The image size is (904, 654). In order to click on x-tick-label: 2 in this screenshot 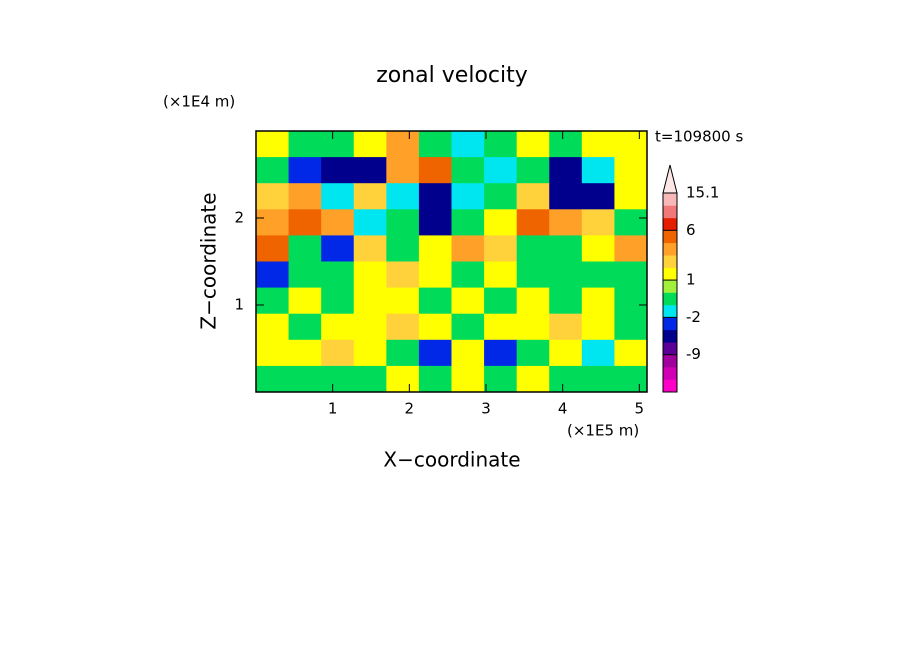, I will do `click(410, 409)`.